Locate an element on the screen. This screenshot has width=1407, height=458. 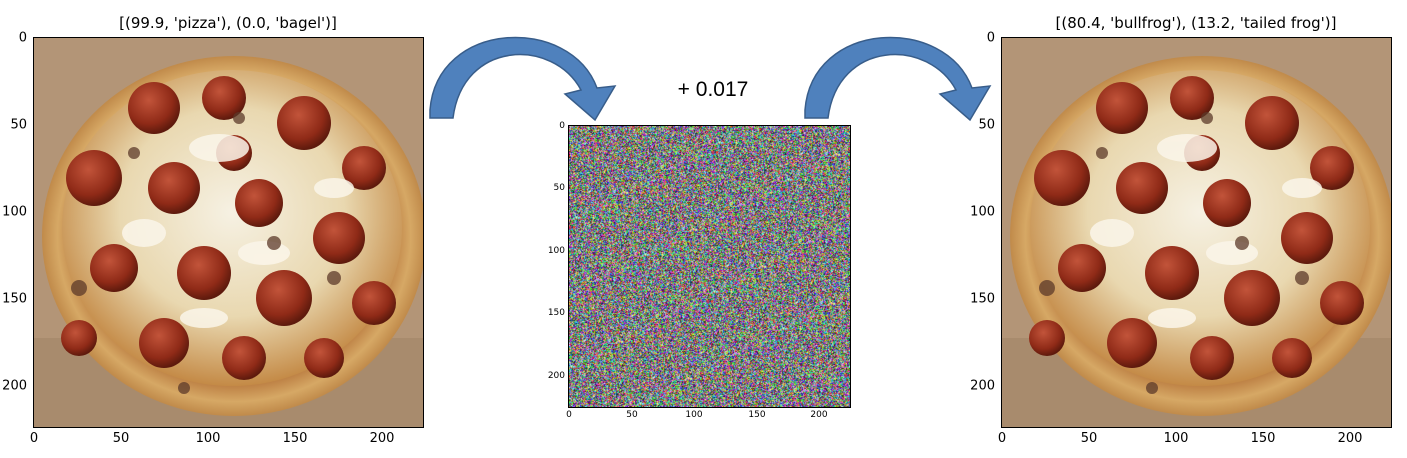
left-xtick: 0 is located at coordinates (34, 438).